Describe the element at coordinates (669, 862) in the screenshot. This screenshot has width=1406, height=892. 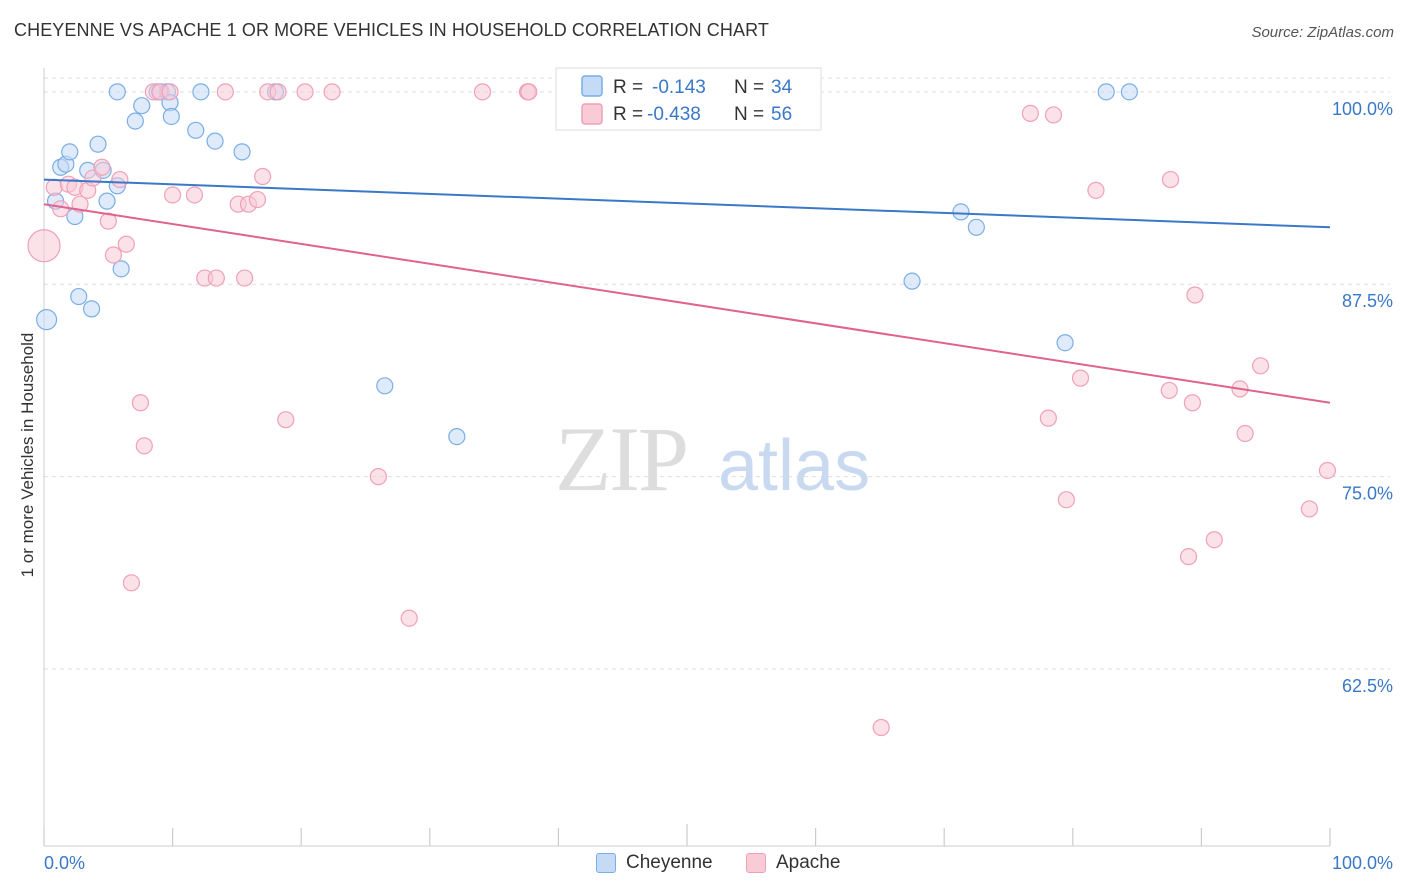
I see `legend-label-cheyenne: Cheyenne` at that location.